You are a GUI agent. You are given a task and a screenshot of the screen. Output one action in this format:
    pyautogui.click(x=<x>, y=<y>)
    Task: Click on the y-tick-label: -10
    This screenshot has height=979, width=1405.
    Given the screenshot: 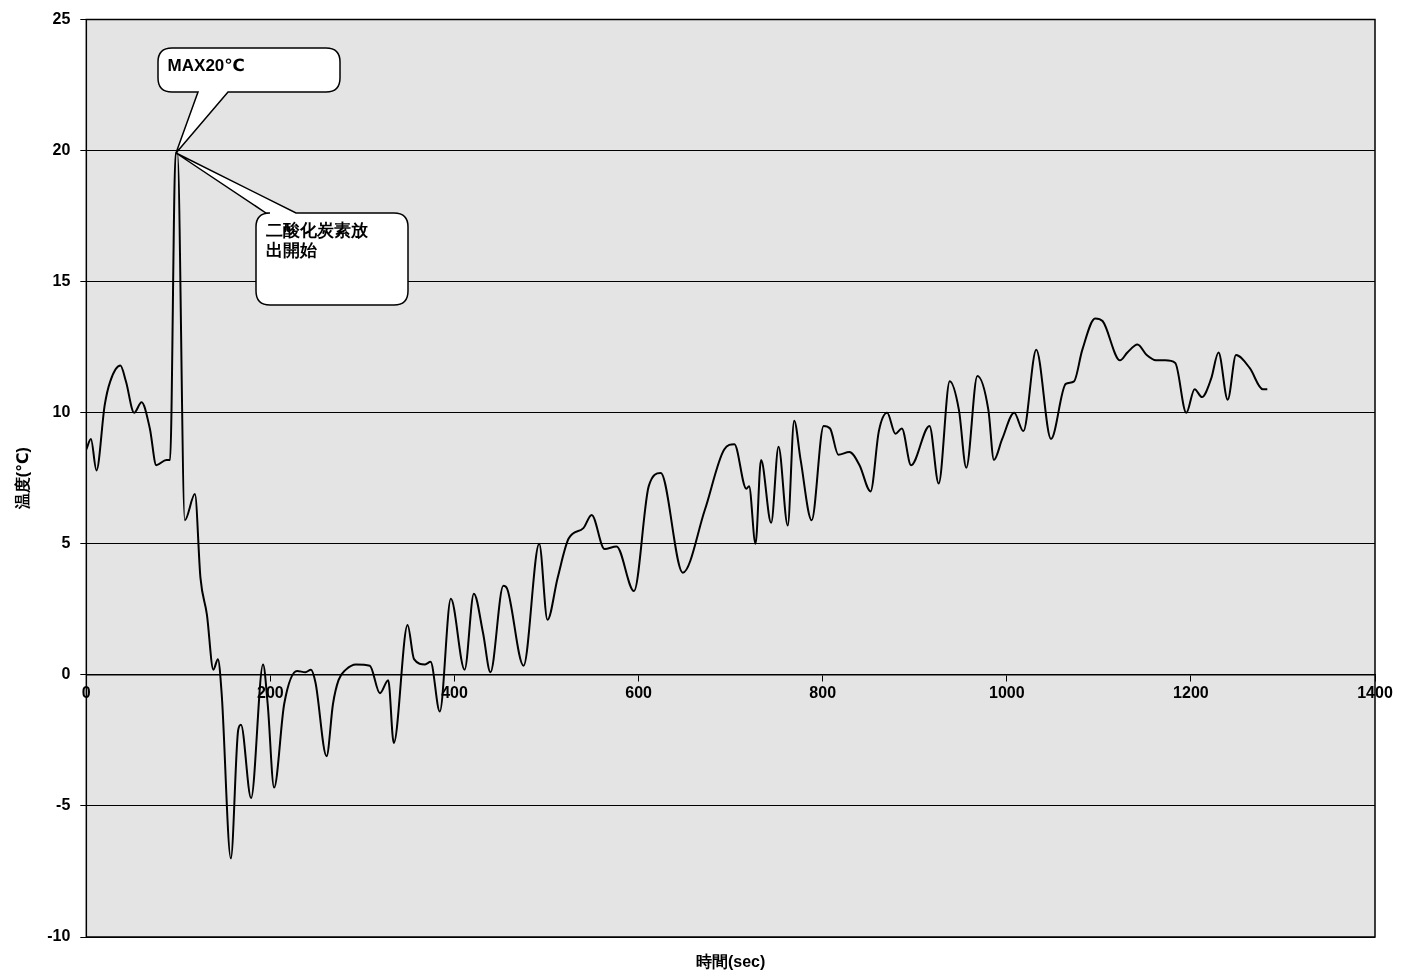 What is the action you would take?
    pyautogui.click(x=59, y=936)
    